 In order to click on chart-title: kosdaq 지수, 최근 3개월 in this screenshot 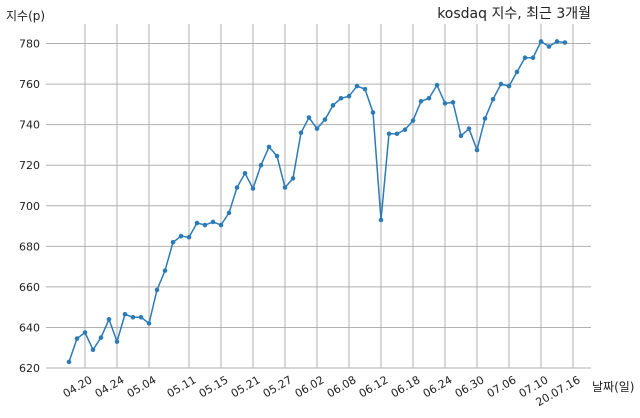, I will do `click(514, 14)`.